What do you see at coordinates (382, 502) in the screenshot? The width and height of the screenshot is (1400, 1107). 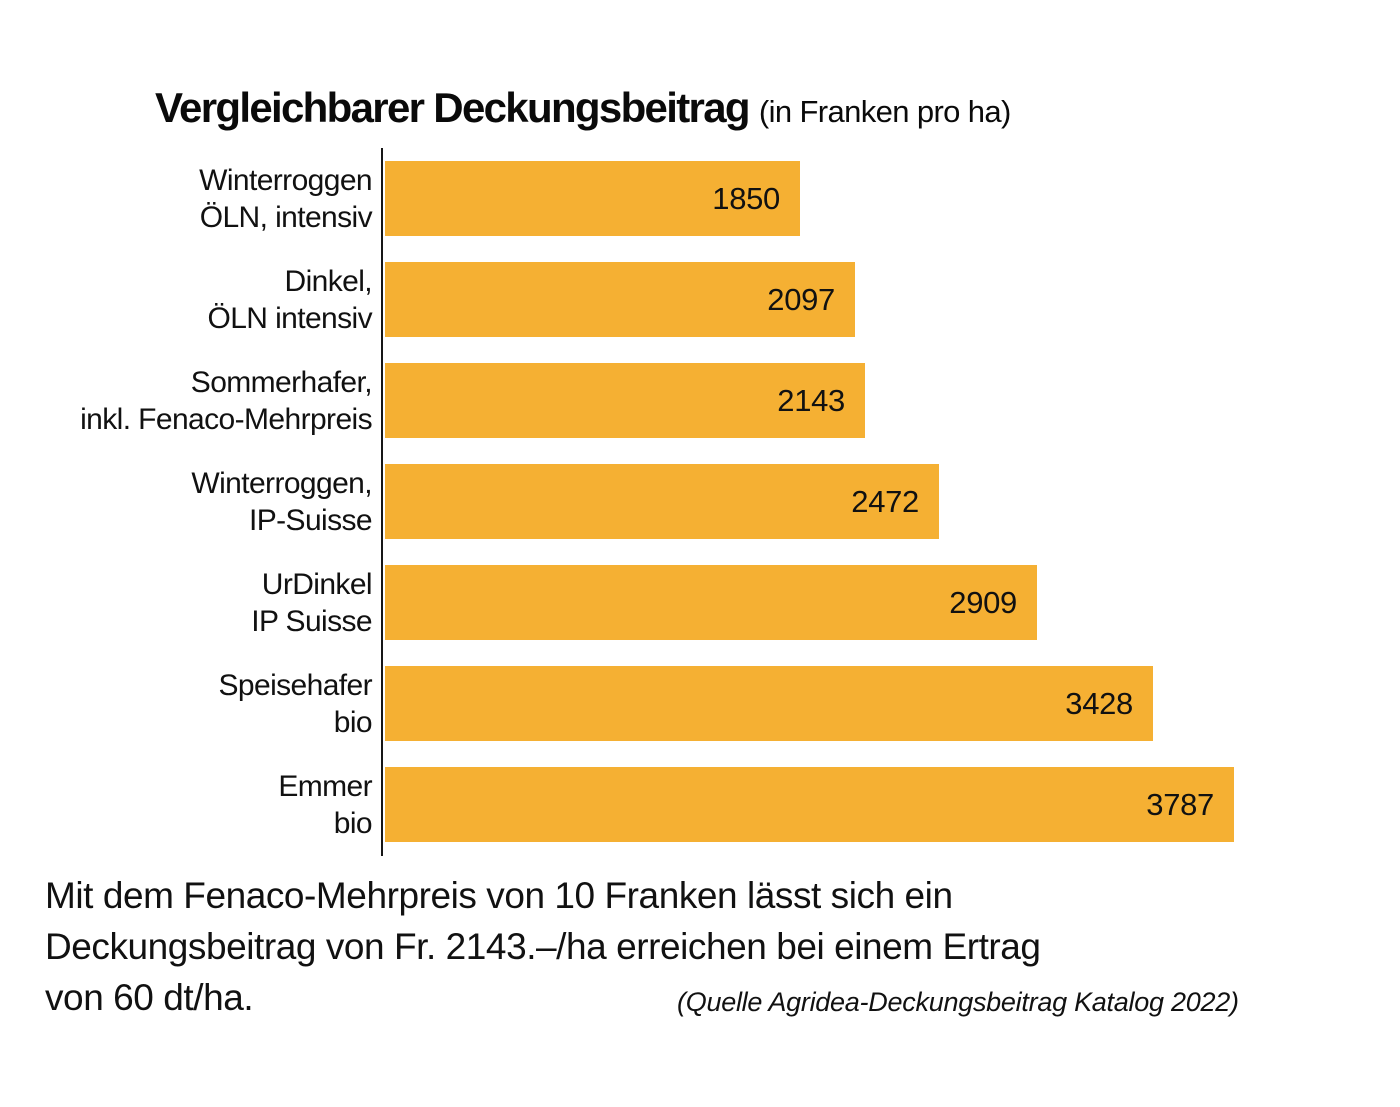 I see `y-axis-baseline` at bounding box center [382, 502].